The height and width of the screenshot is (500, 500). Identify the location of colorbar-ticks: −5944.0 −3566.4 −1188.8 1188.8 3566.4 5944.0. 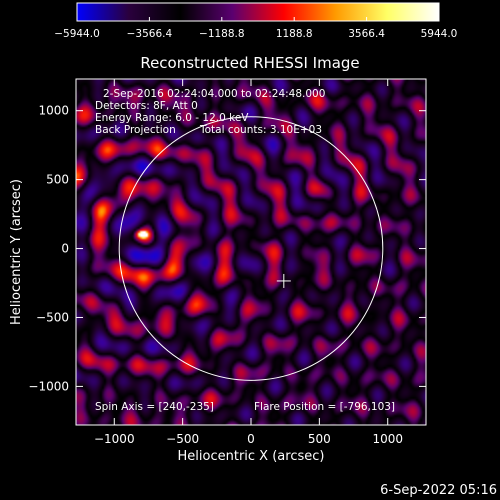
(255, 28).